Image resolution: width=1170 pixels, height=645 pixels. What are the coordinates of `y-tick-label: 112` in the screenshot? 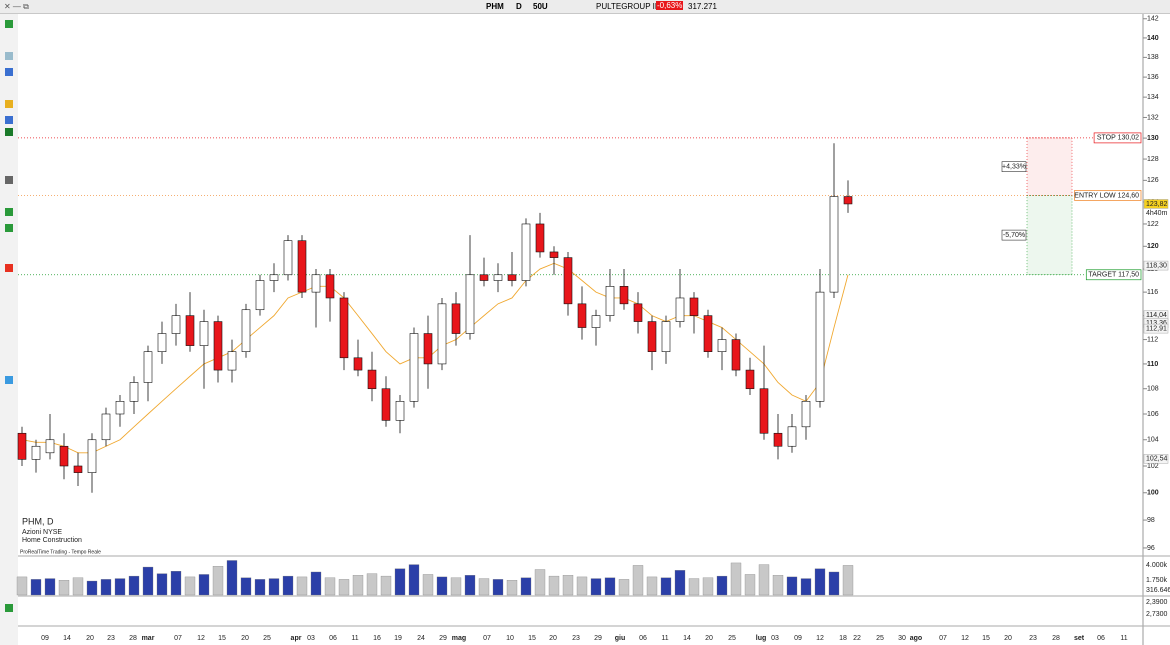 It's located at (1152, 339).